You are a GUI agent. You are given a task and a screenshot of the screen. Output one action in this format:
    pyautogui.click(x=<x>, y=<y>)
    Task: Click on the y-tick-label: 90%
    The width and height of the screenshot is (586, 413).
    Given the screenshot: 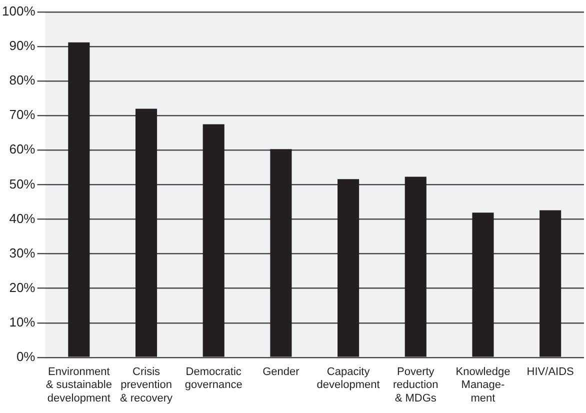 What is the action you would take?
    pyautogui.click(x=22, y=46)
    